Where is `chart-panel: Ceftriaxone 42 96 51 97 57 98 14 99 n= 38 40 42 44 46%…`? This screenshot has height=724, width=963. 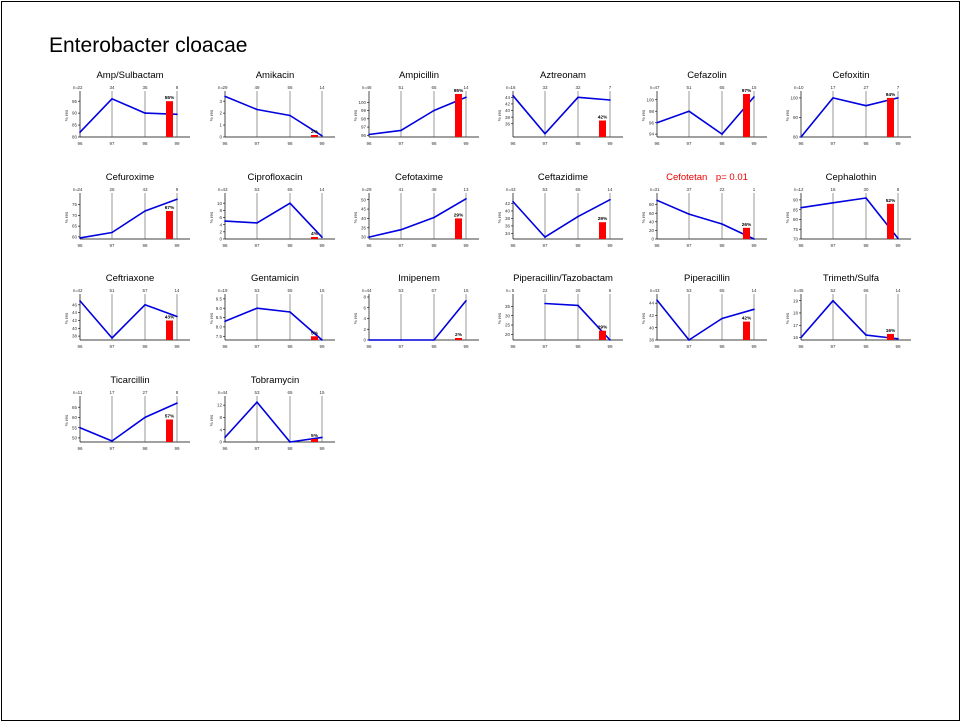 chart-panel: Ceftriaxone 42 96 51 97 57 98 14 99 n= 38 40 42 44 46%… is located at coordinates (130, 323).